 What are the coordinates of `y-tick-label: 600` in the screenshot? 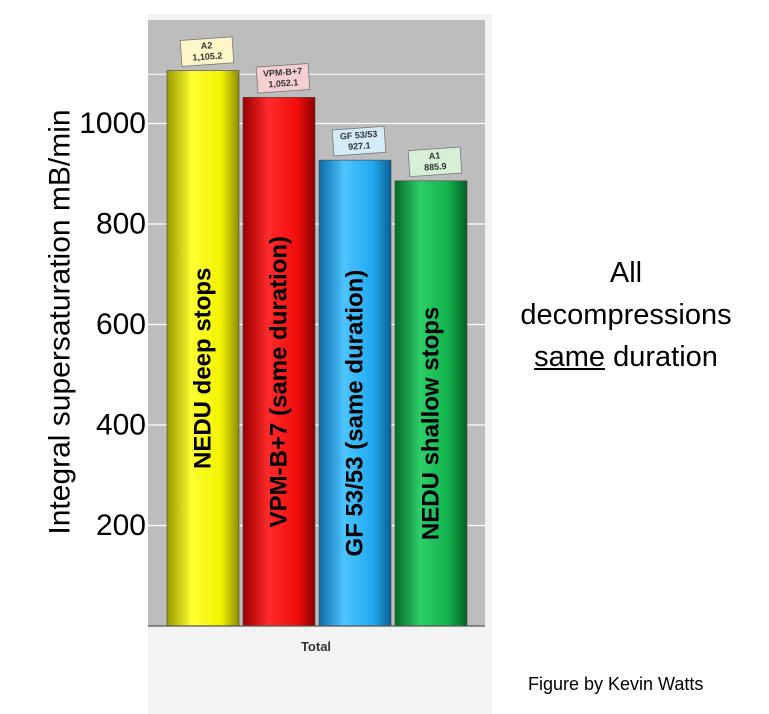 It's located at (121, 324).